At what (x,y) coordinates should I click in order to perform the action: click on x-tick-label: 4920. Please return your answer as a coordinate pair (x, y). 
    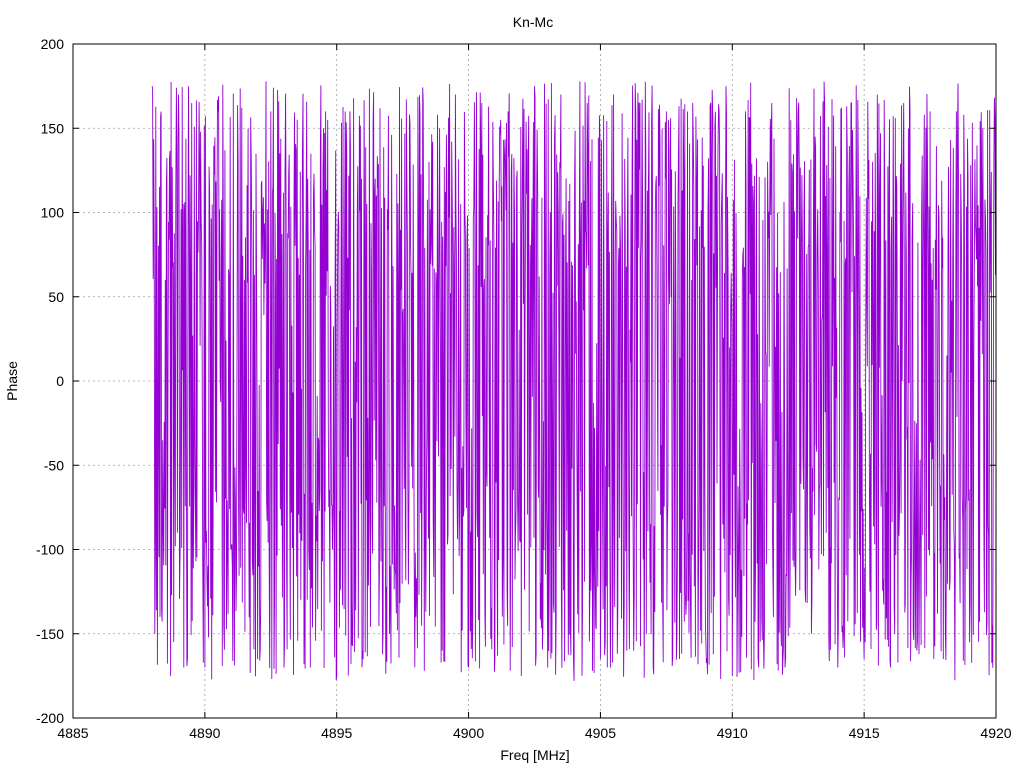
    Looking at the image, I should click on (995, 733).